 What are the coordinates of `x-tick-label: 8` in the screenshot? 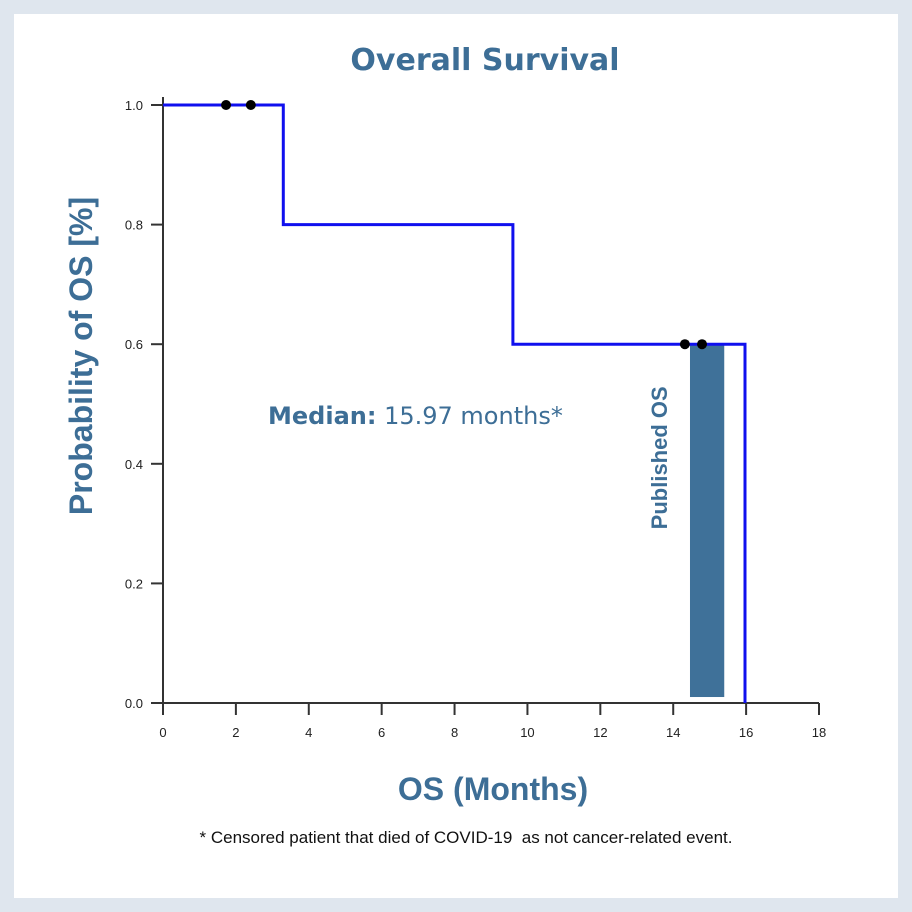 It's located at (454, 732).